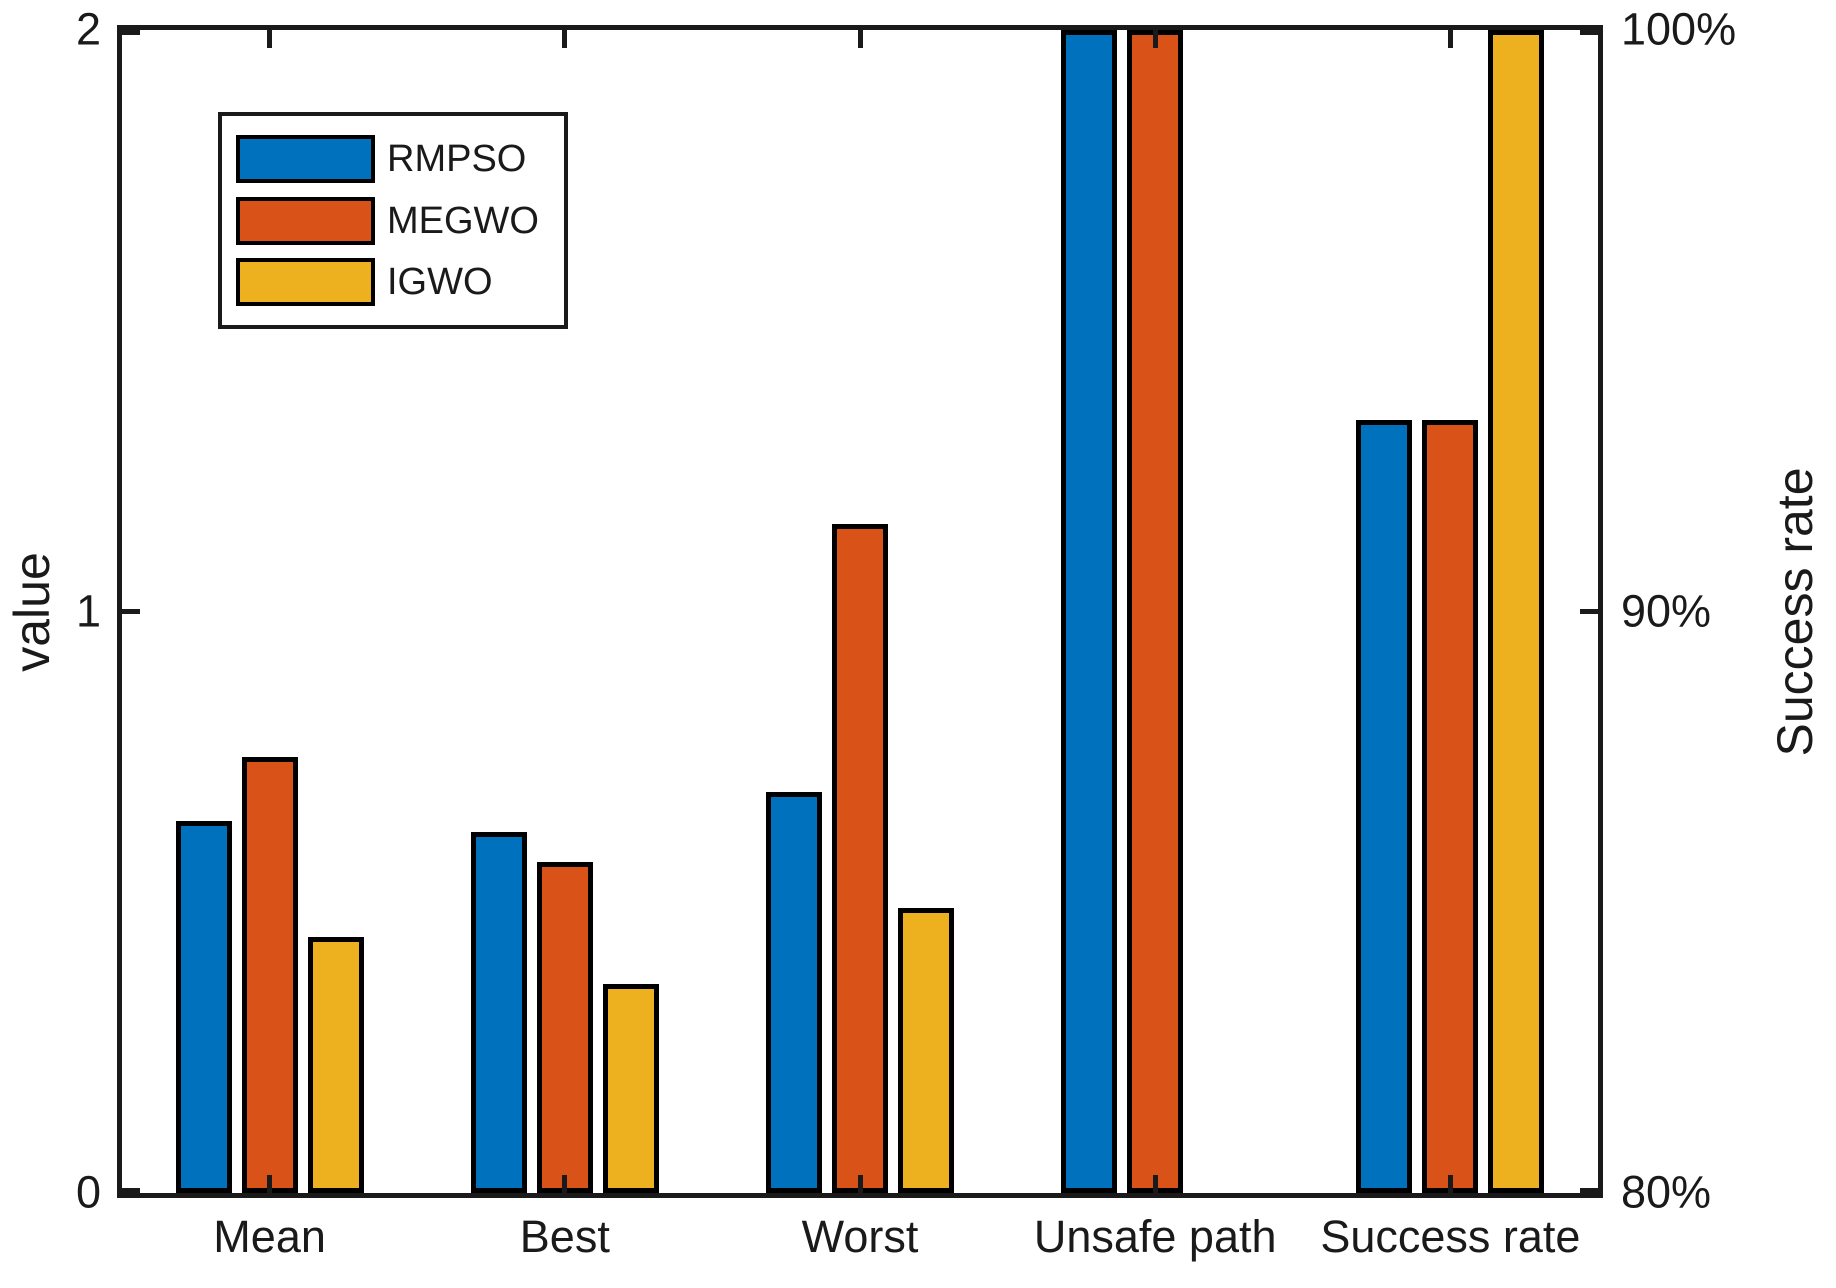  I want to click on legend-label: IGWO, so click(440, 281).